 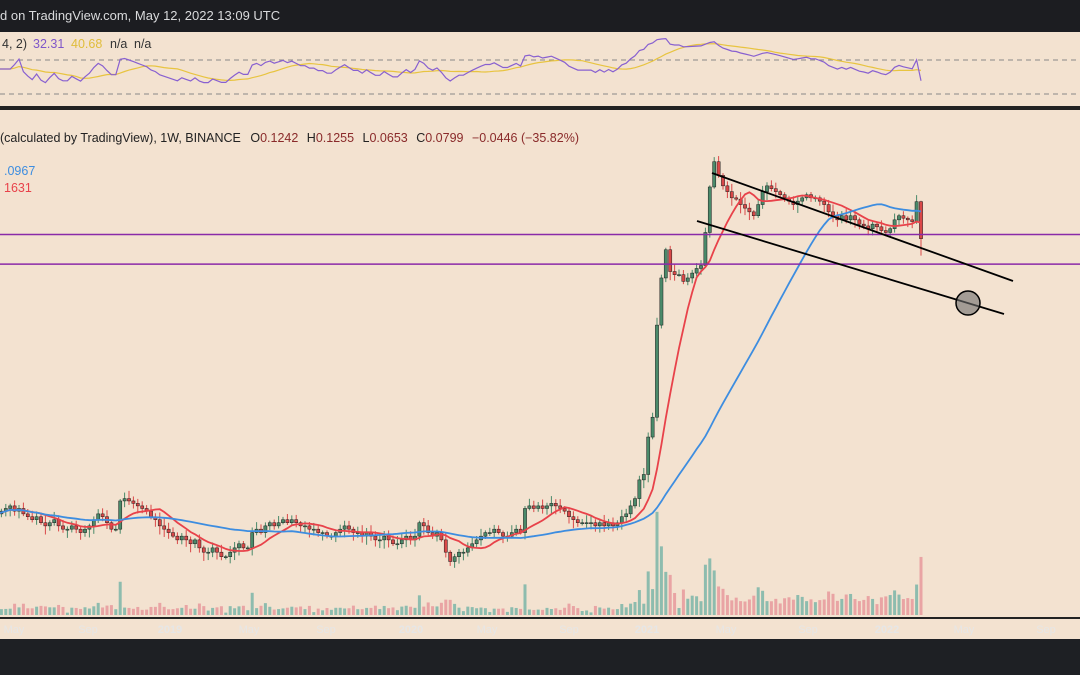 I want to click on channel-upper-line, so click(x=862, y=227).